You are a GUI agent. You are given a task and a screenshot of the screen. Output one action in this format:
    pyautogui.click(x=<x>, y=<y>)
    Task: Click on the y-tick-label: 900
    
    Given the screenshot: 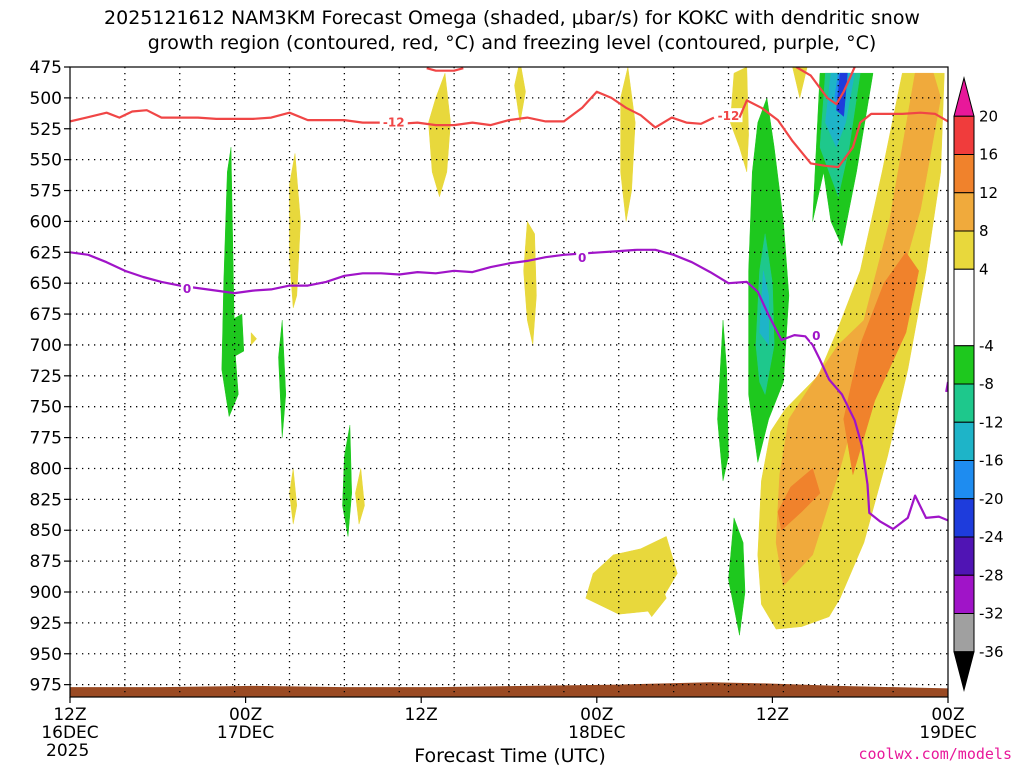 What is the action you would take?
    pyautogui.click(x=46, y=593)
    